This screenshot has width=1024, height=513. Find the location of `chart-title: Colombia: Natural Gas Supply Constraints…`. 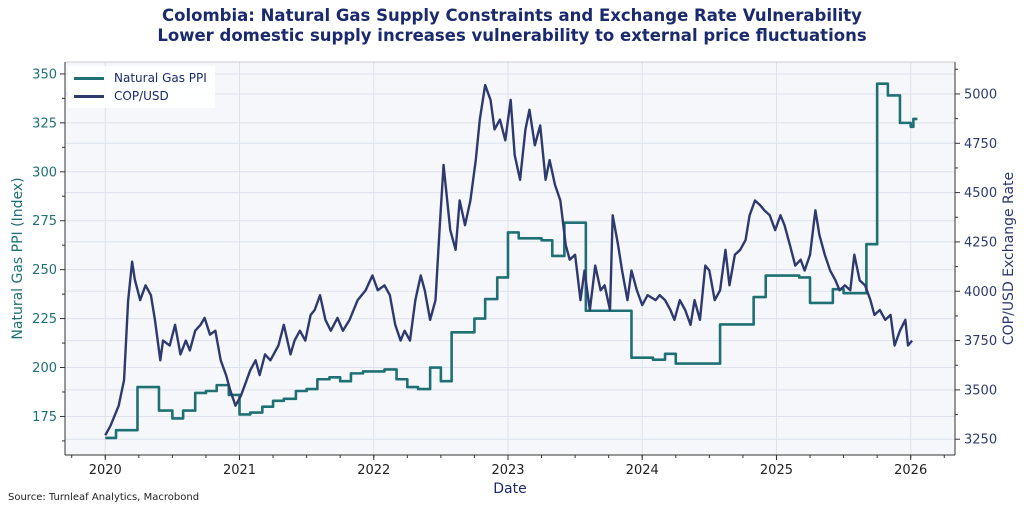

chart-title: Colombia: Natural Gas Supply Constraints… is located at coordinates (512, 15).